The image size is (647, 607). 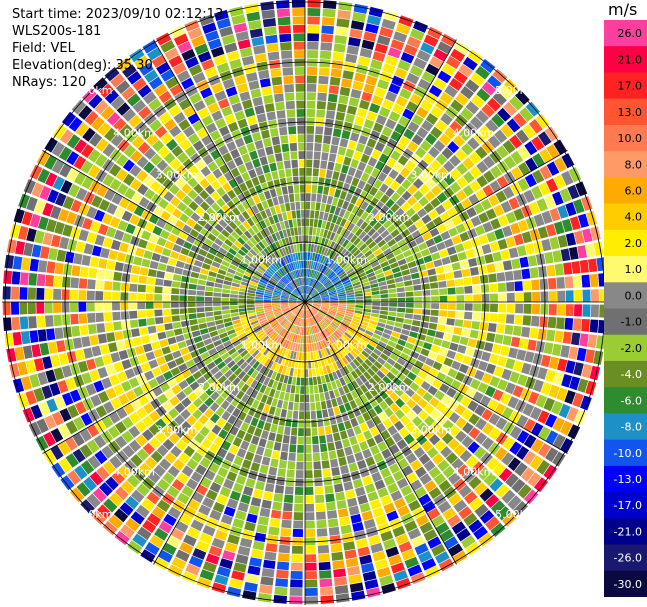 What do you see at coordinates (431, 429) in the screenshot?
I see `ring-label: 3.00km` at bounding box center [431, 429].